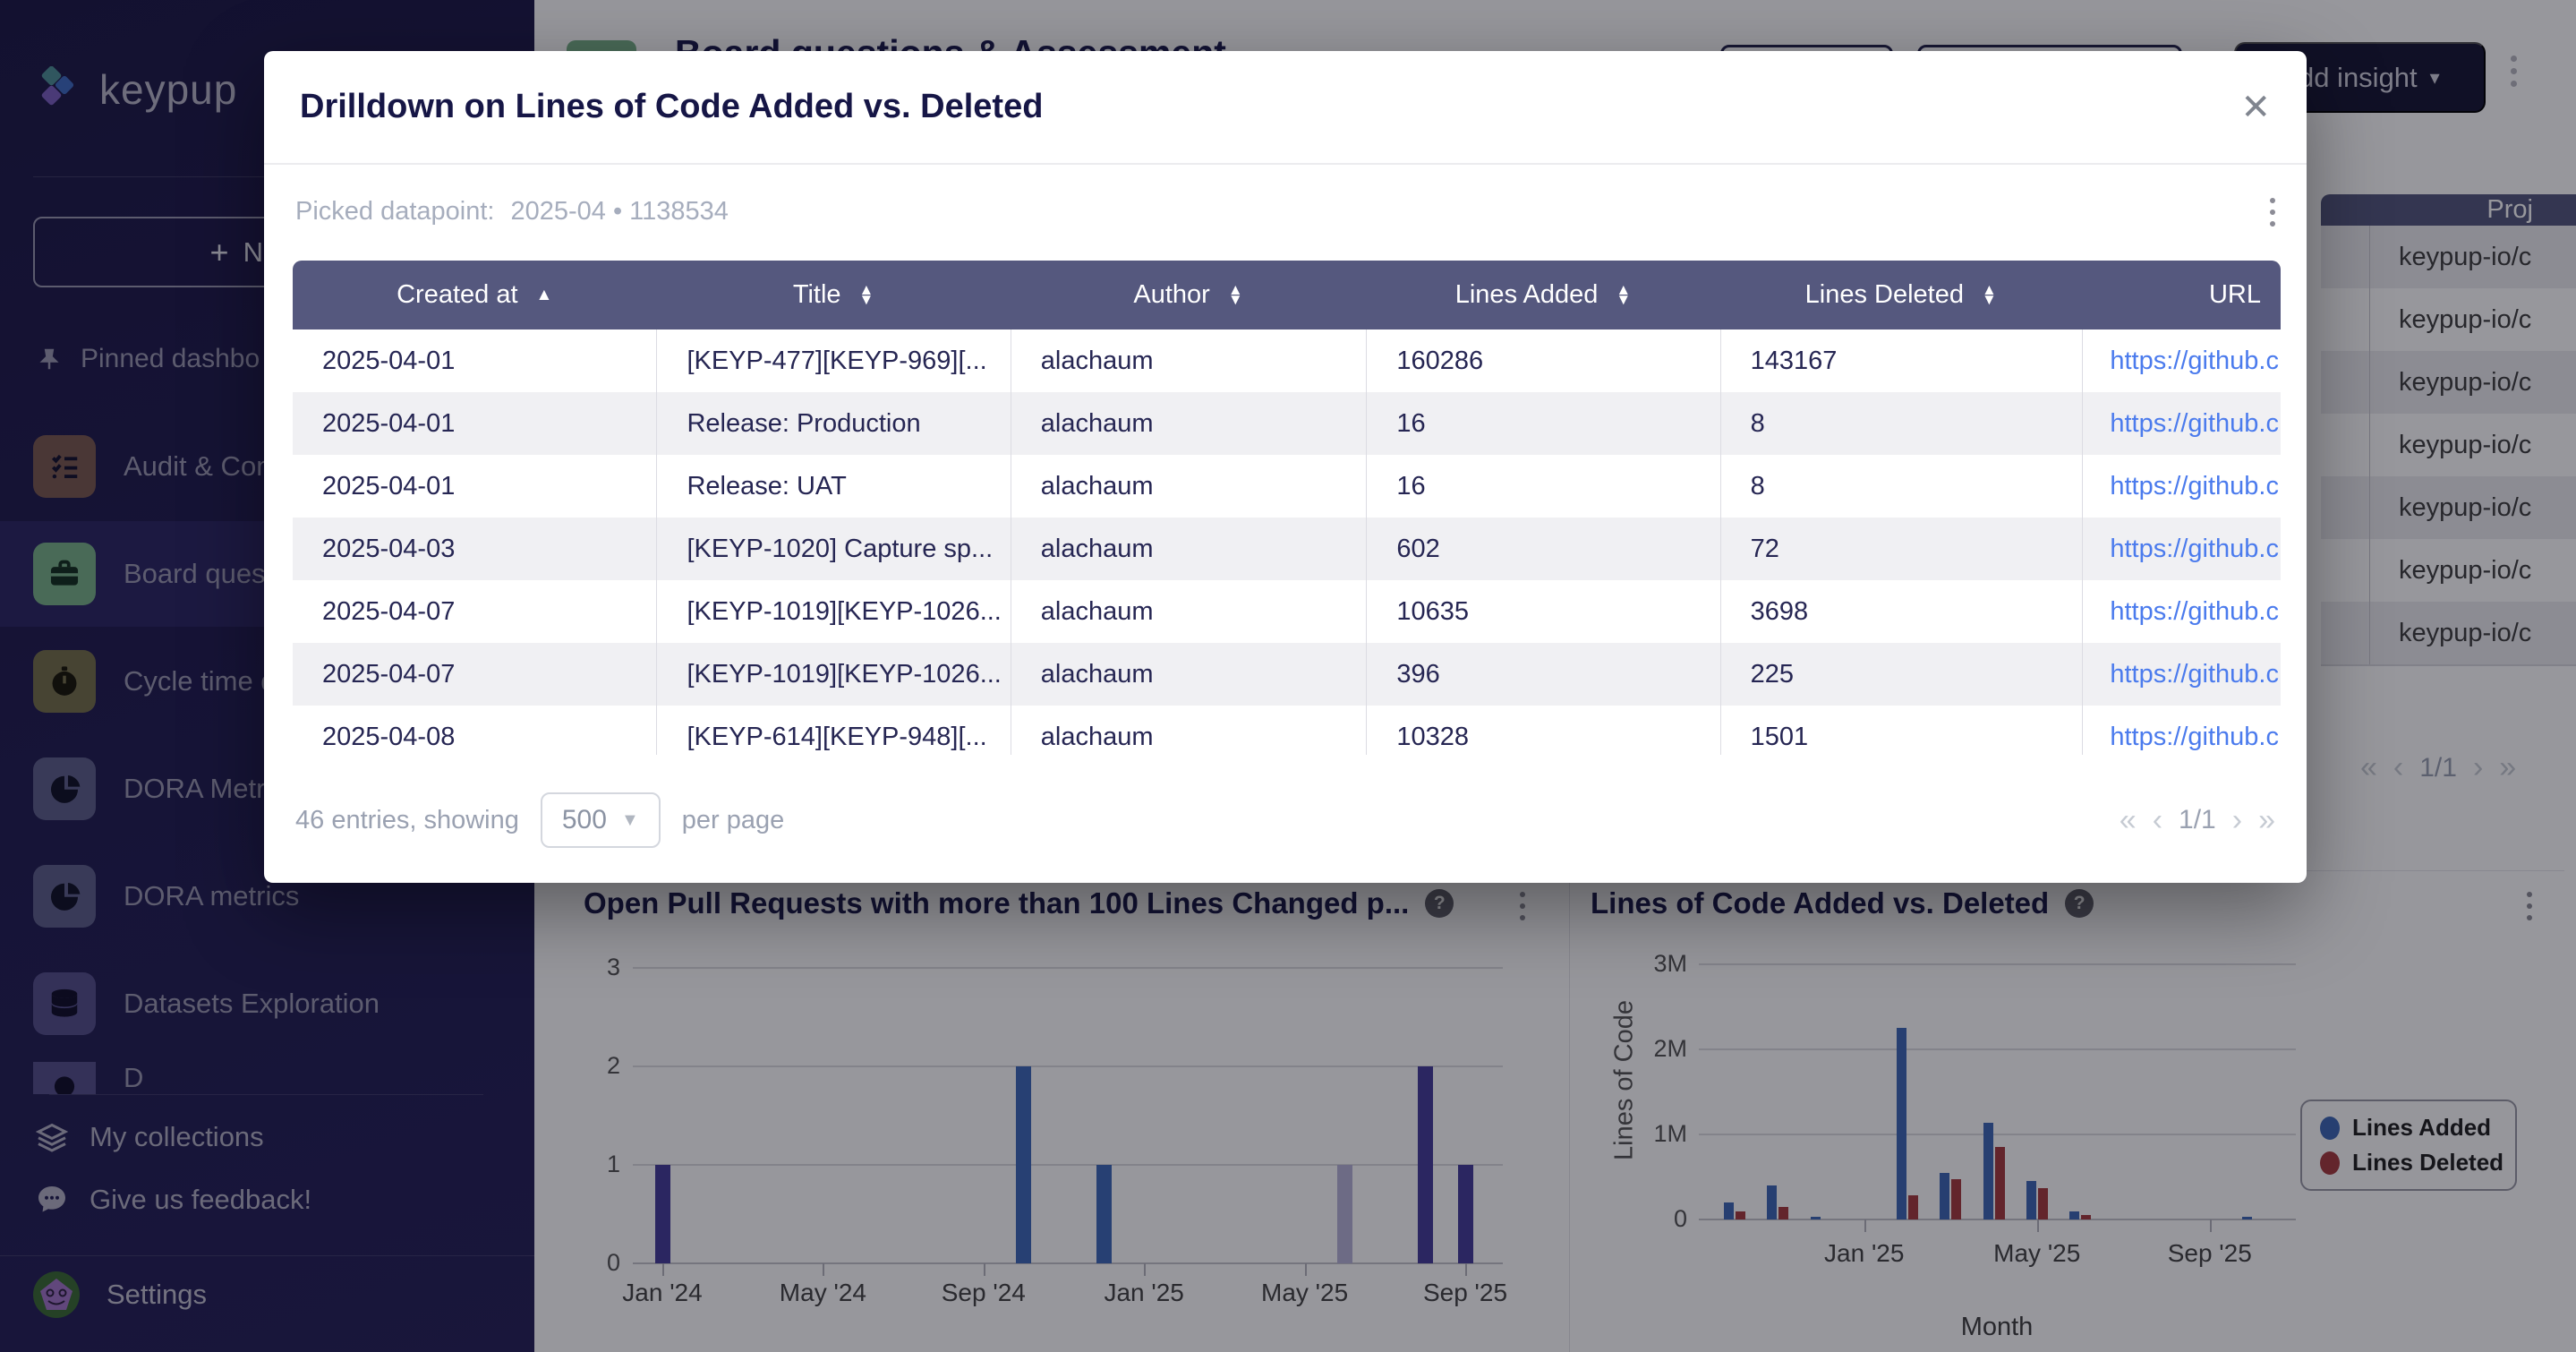  I want to click on plus-icon: +, so click(219, 251).